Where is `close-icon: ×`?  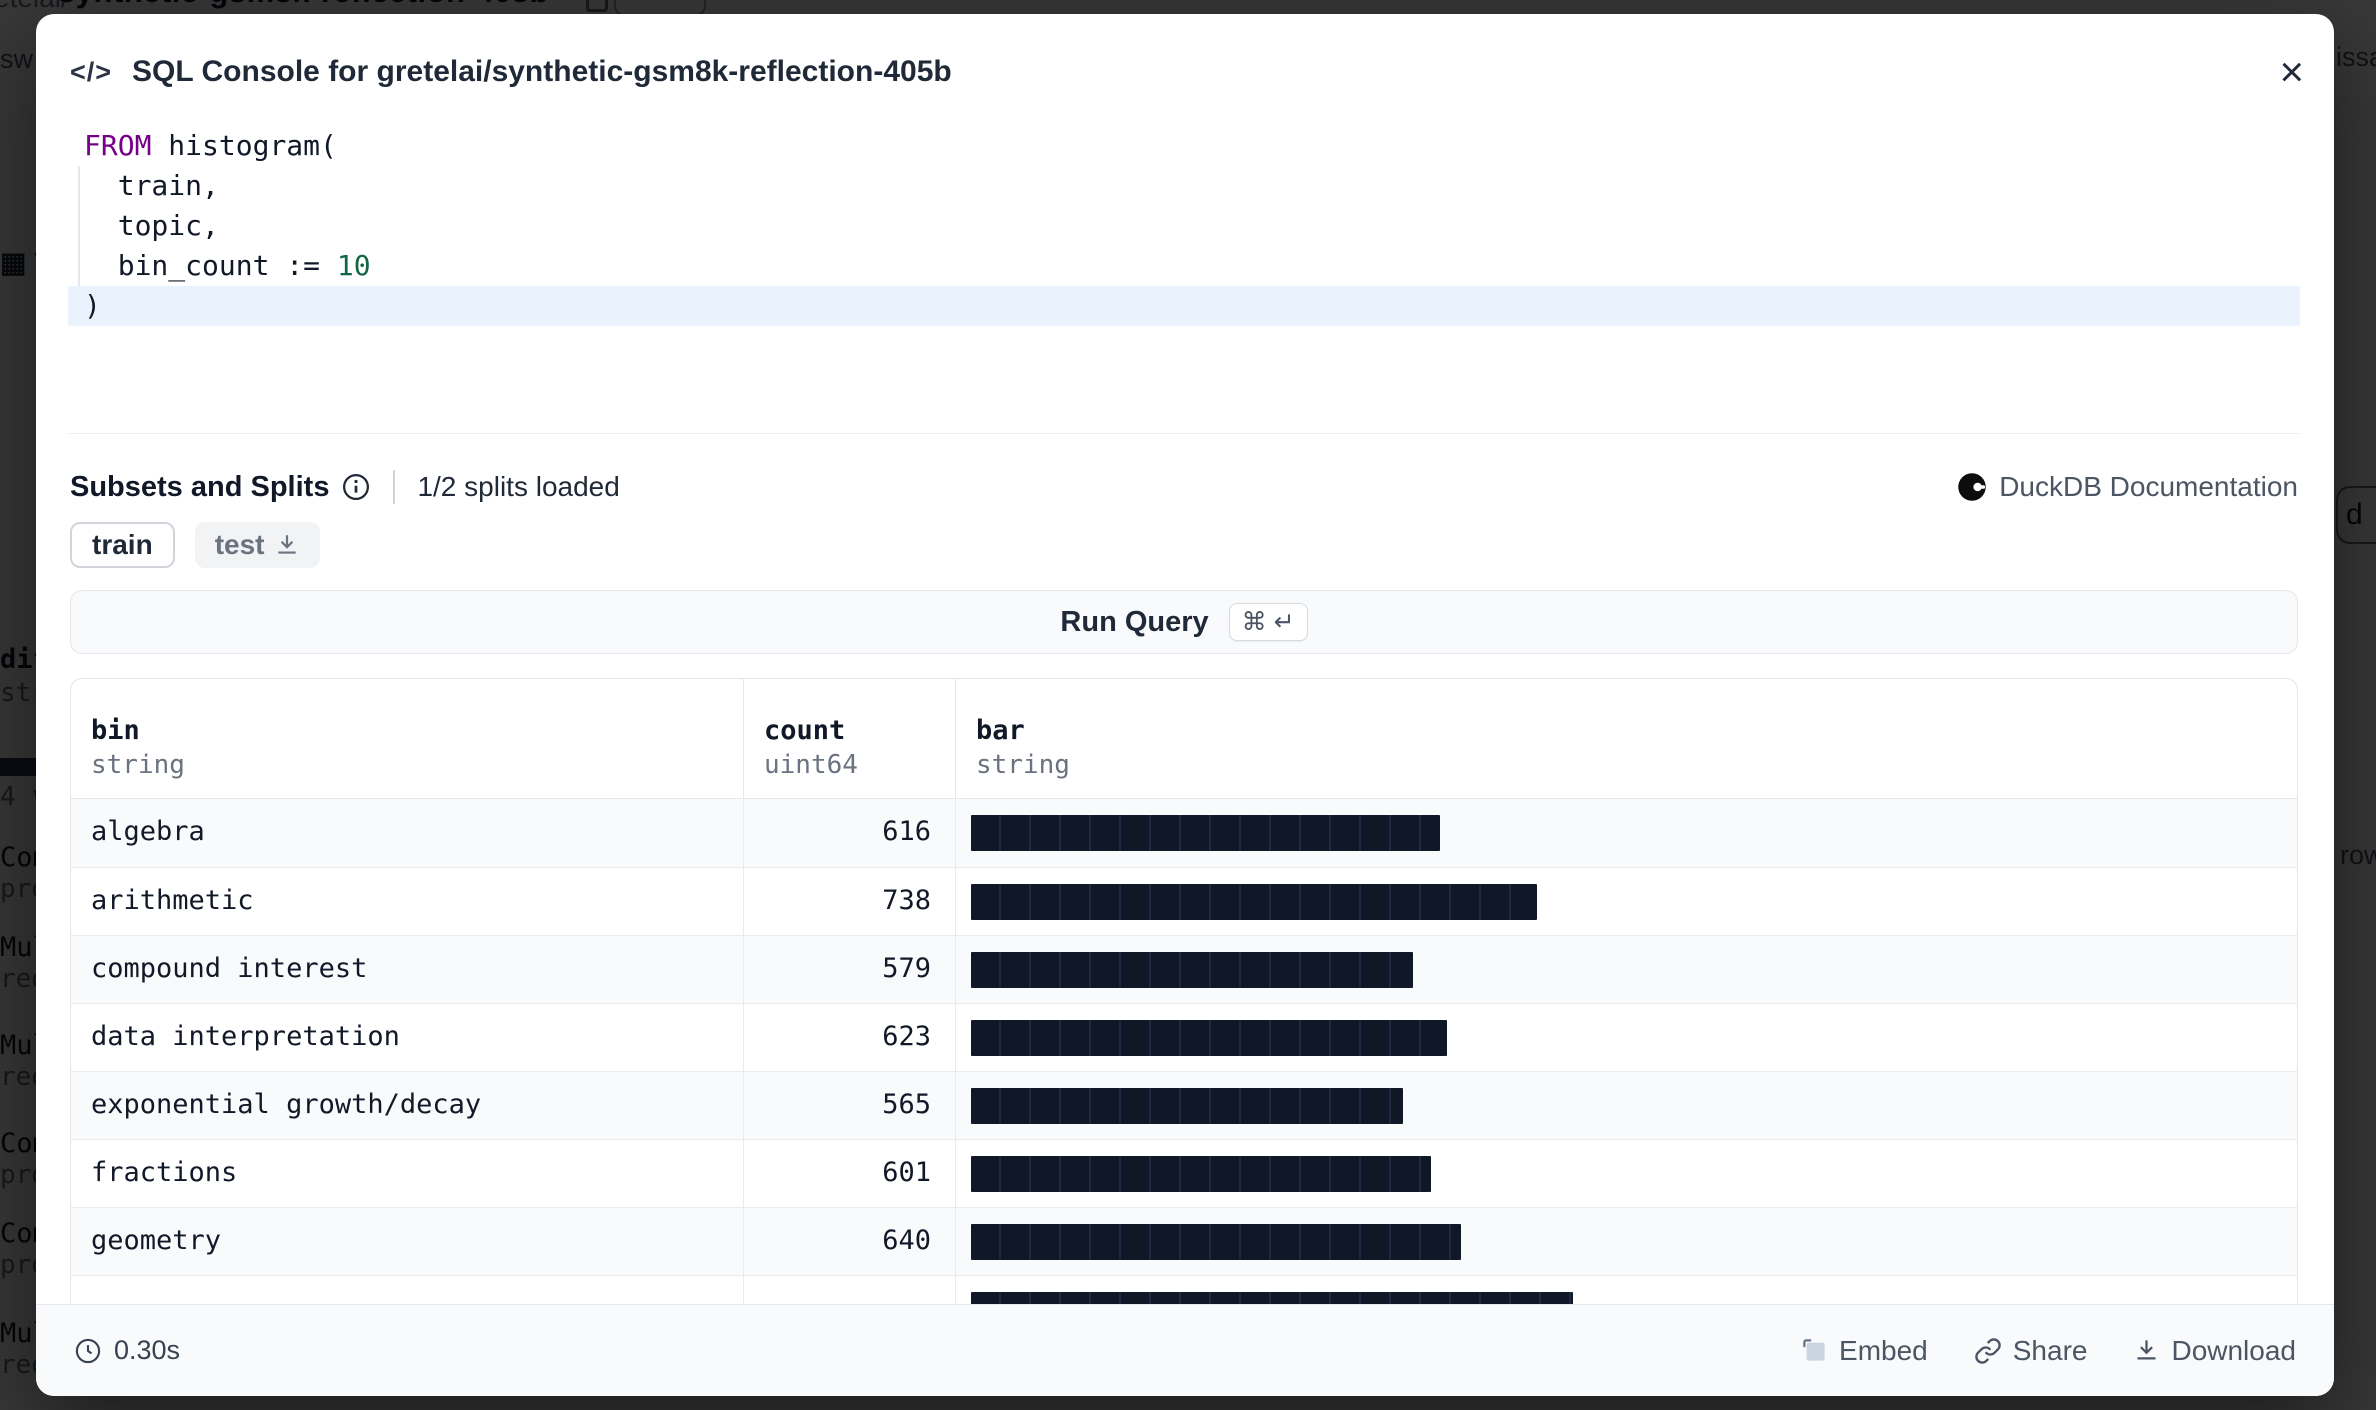
close-icon: × is located at coordinates (2291, 71).